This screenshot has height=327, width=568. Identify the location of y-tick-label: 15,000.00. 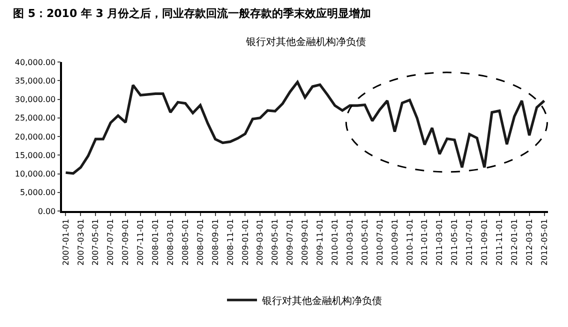
(35, 155).